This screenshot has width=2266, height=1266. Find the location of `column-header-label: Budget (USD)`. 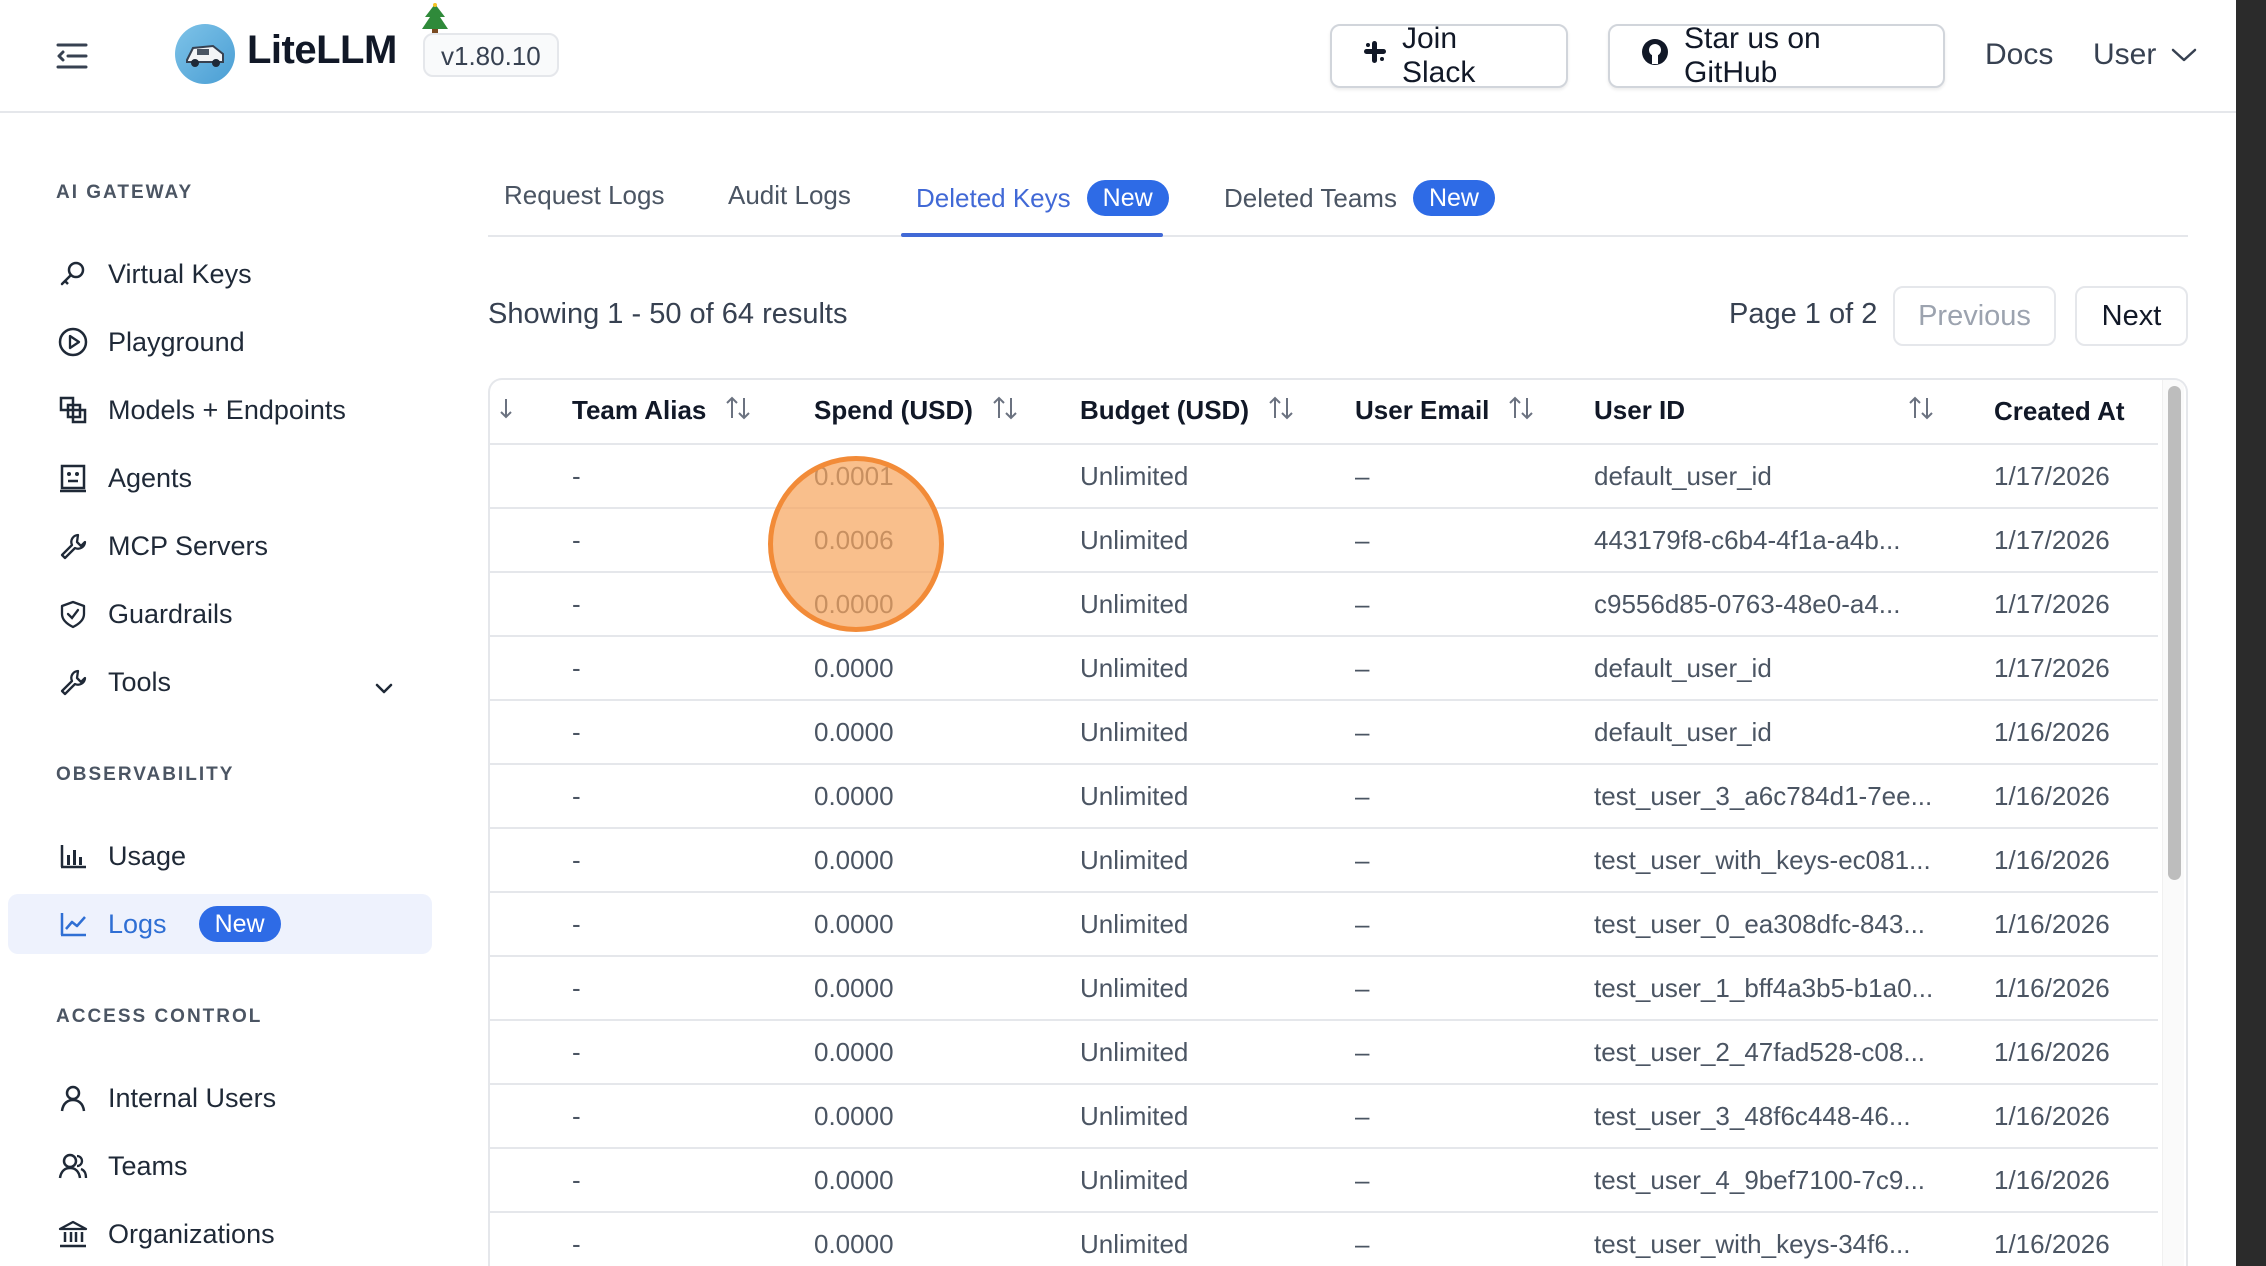

column-header-label: Budget (USD) is located at coordinates (1164, 409).